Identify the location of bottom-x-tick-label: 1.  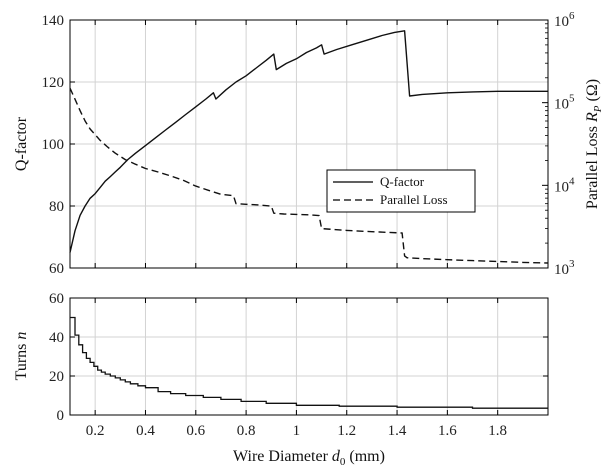
(297, 431).